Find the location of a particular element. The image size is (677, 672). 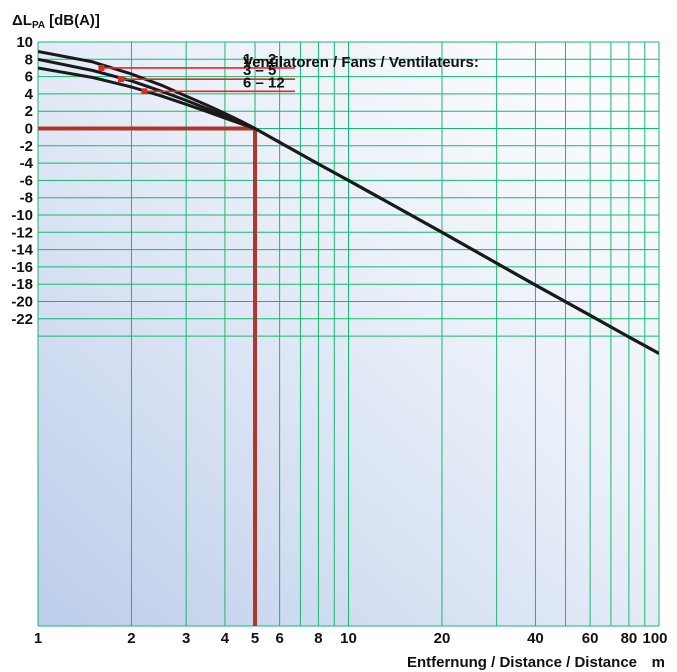

x-tick-label: 60 is located at coordinates (590, 638).